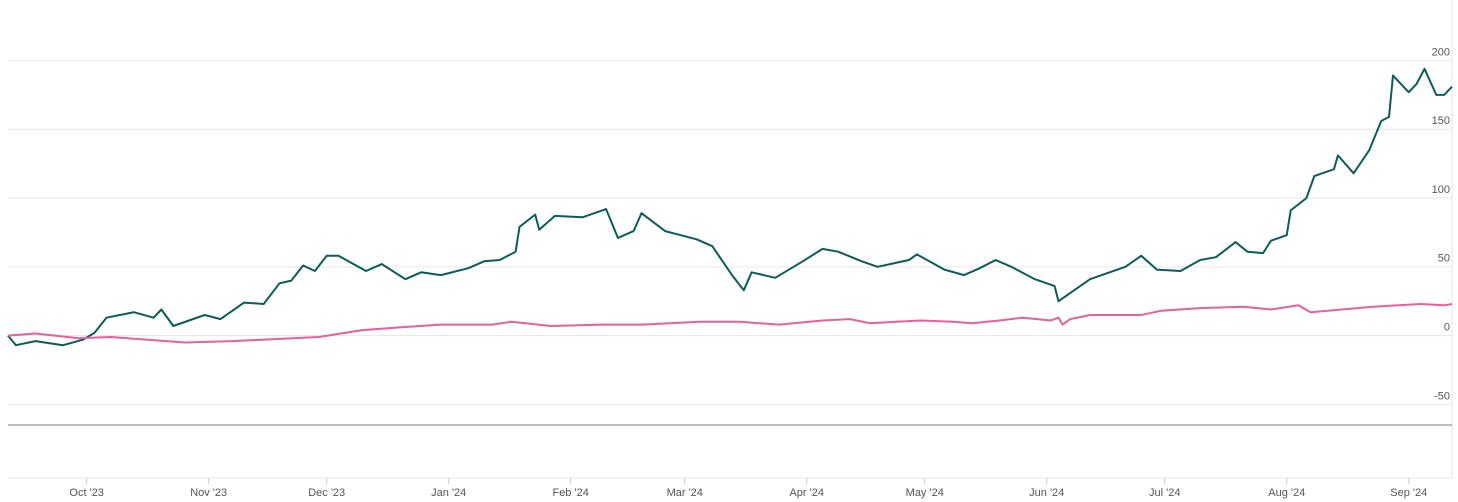 This screenshot has width=1458, height=502. Describe the element at coordinates (806, 493) in the screenshot. I see `x-tick-label: Apr '24` at that location.